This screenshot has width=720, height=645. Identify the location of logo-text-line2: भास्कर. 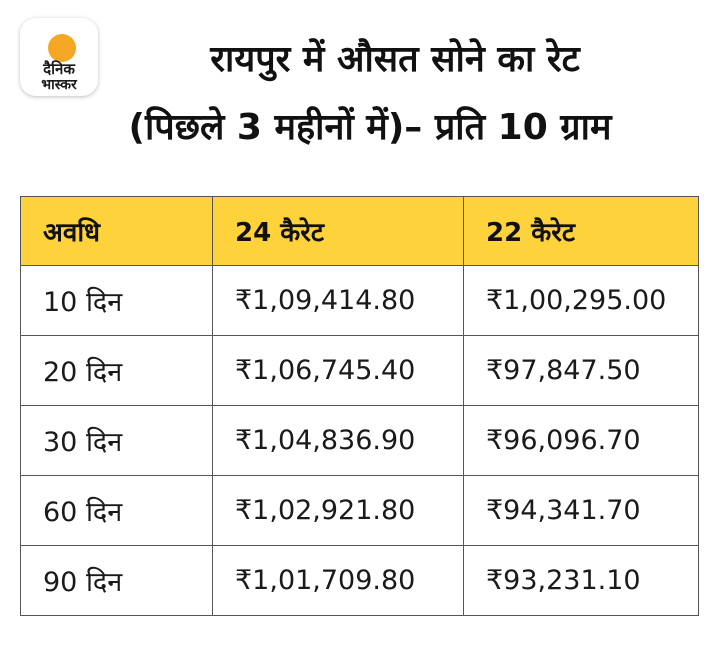
(59, 85).